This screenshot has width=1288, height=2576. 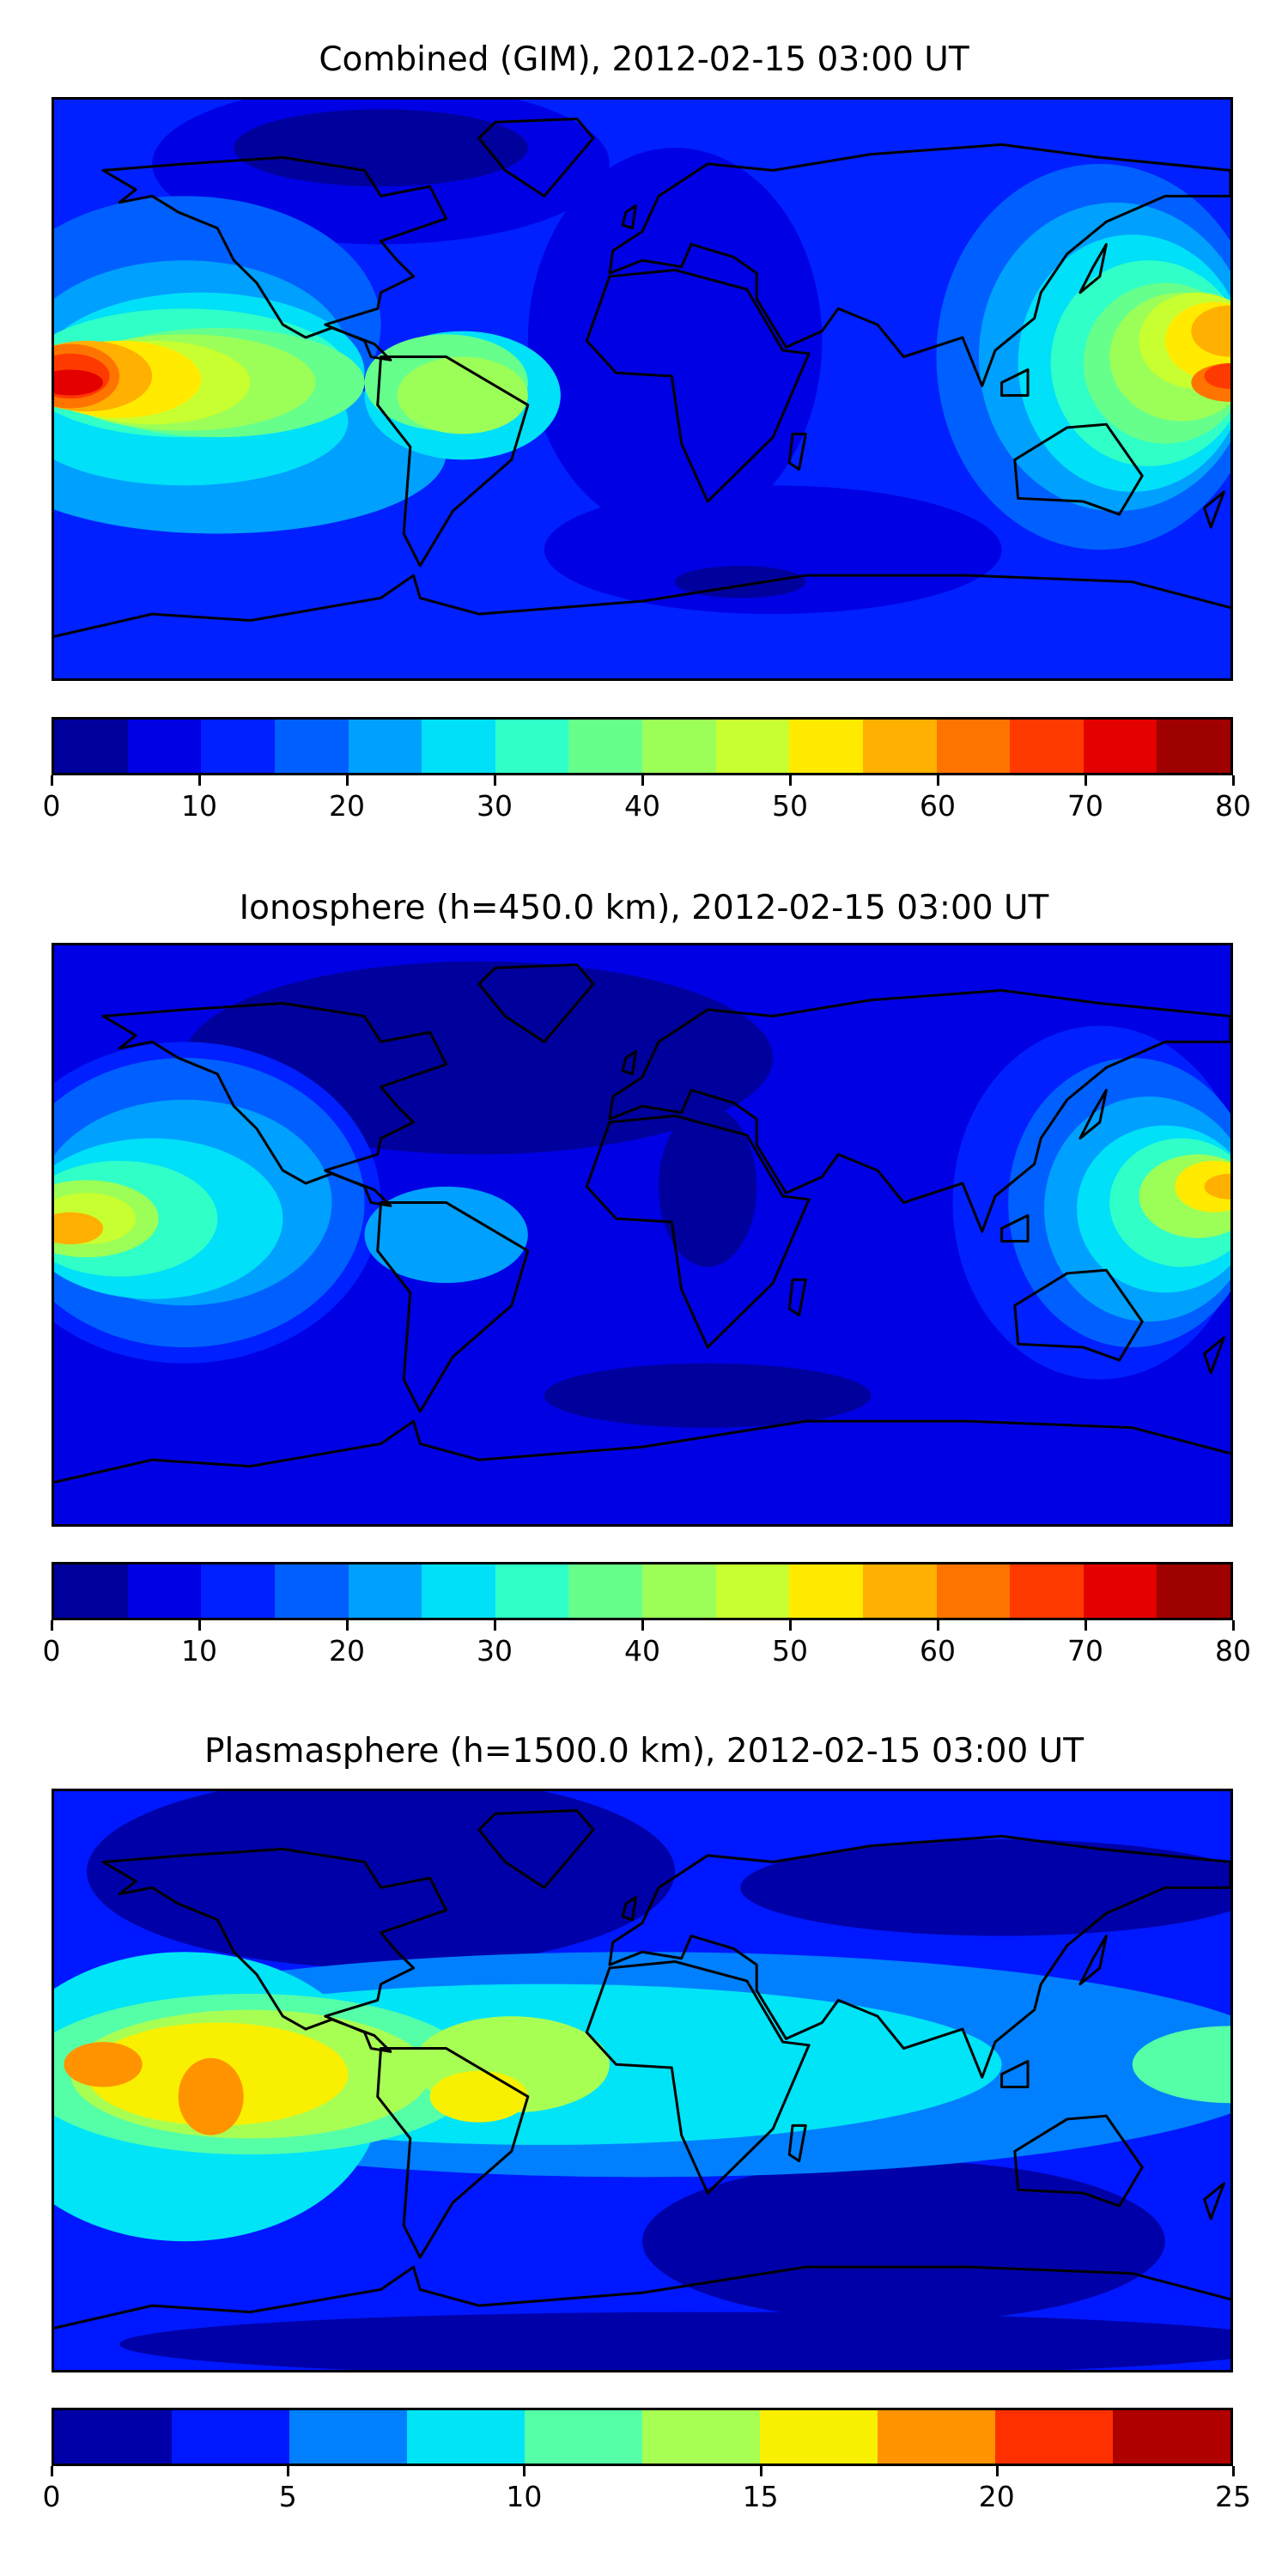 I want to click on colorbar-ticks-combined: 0 10 20 30 40 50 60 70 80, so click(x=647, y=801).